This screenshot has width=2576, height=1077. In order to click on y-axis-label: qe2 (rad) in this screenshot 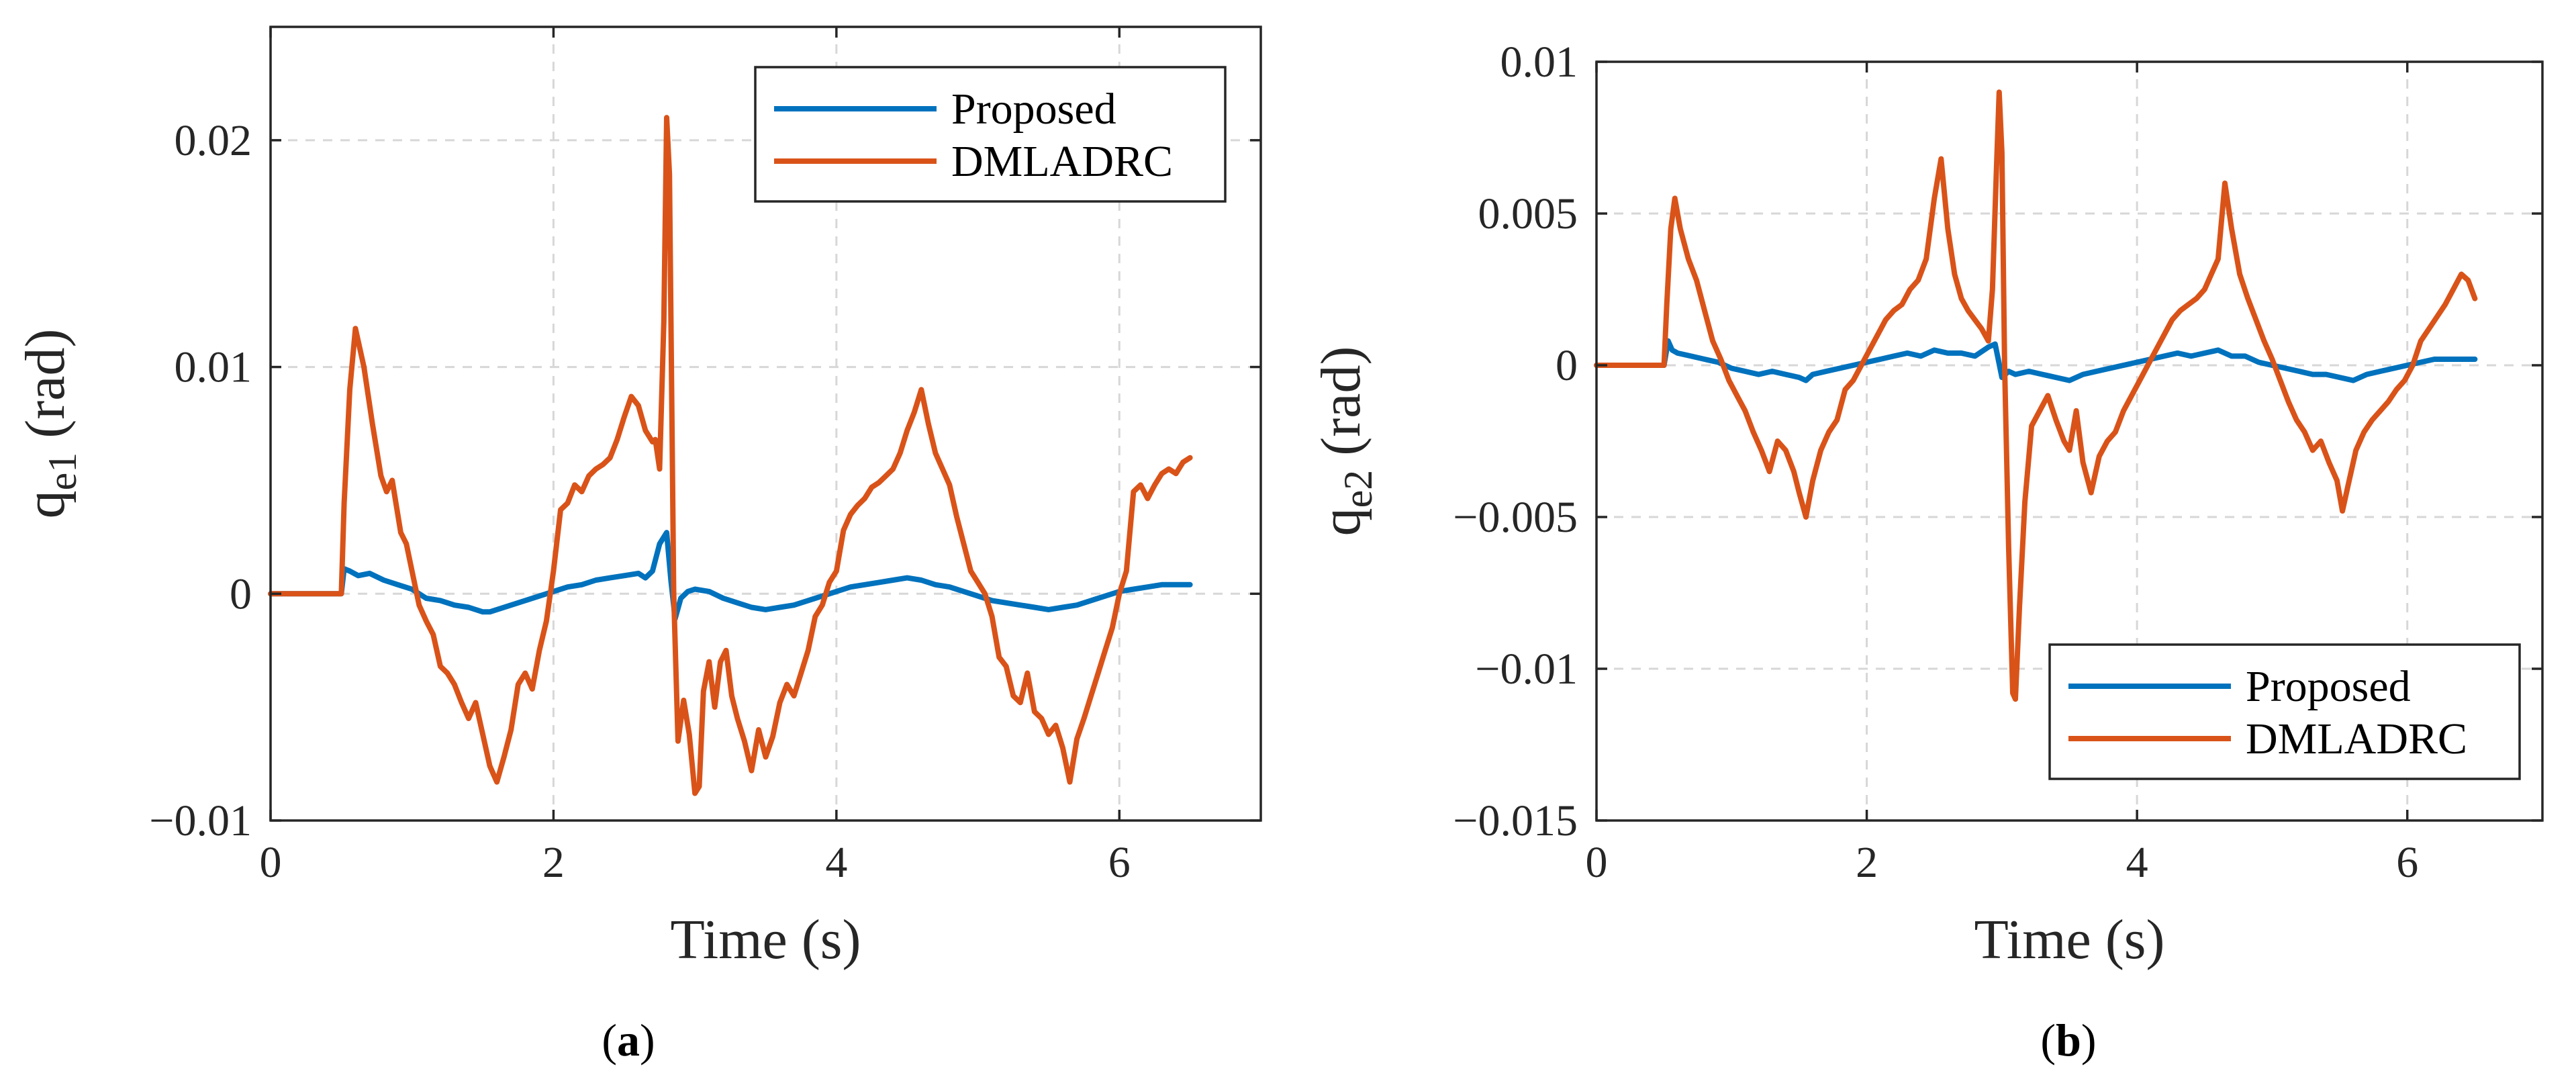, I will do `click(1345, 441)`.